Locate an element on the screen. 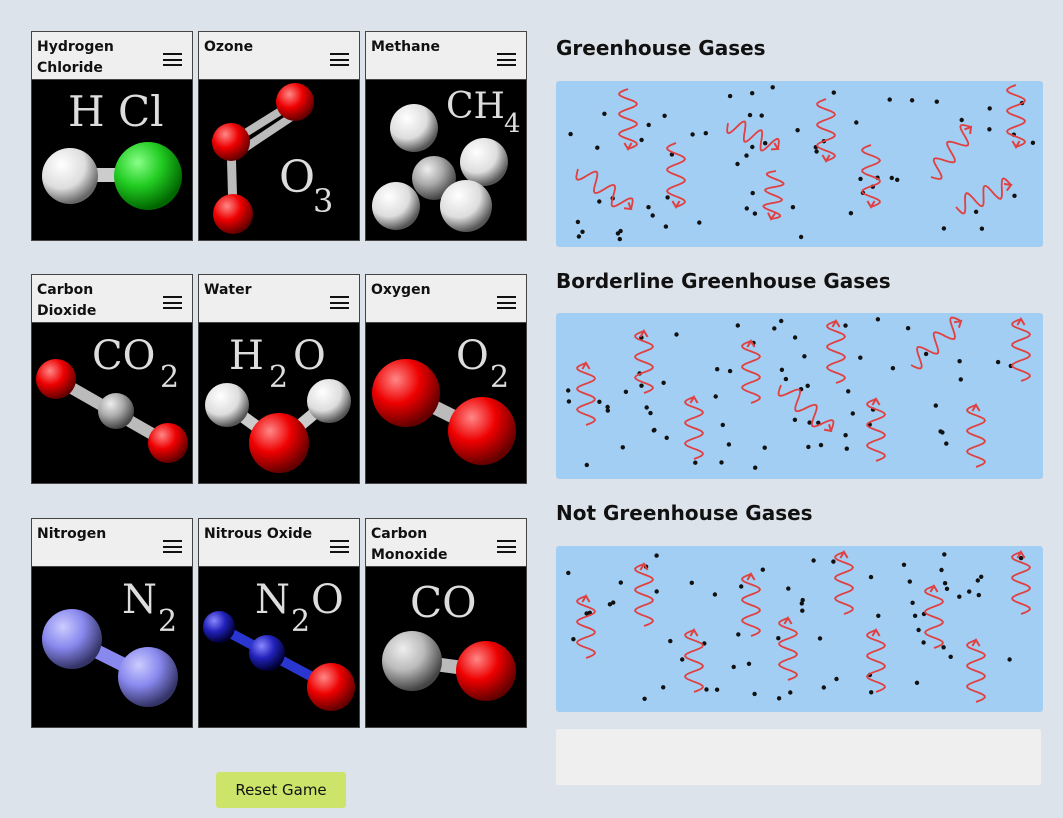  molecule-card-oxygen: Oxygen O 2 is located at coordinates (446, 379).